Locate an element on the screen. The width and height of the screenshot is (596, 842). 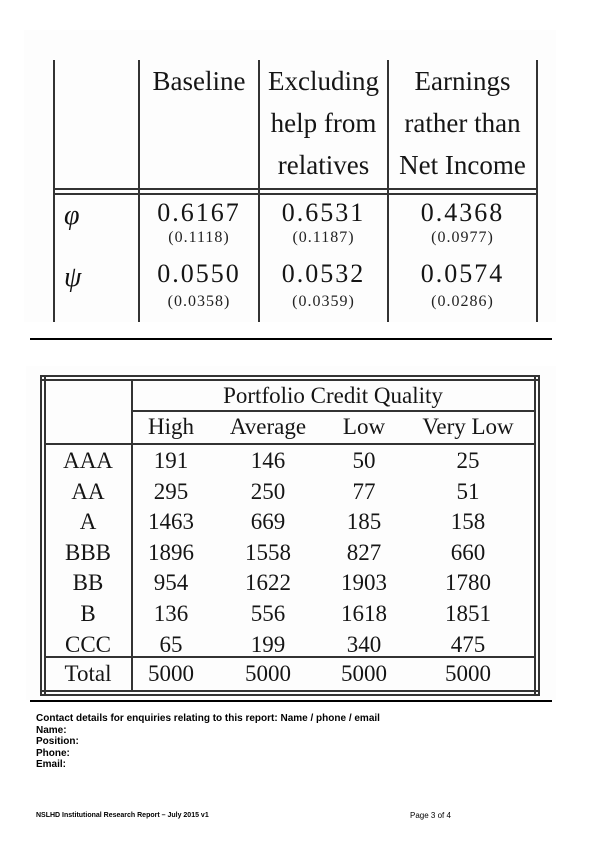
header-baseline: Baseline is located at coordinates (199, 81).